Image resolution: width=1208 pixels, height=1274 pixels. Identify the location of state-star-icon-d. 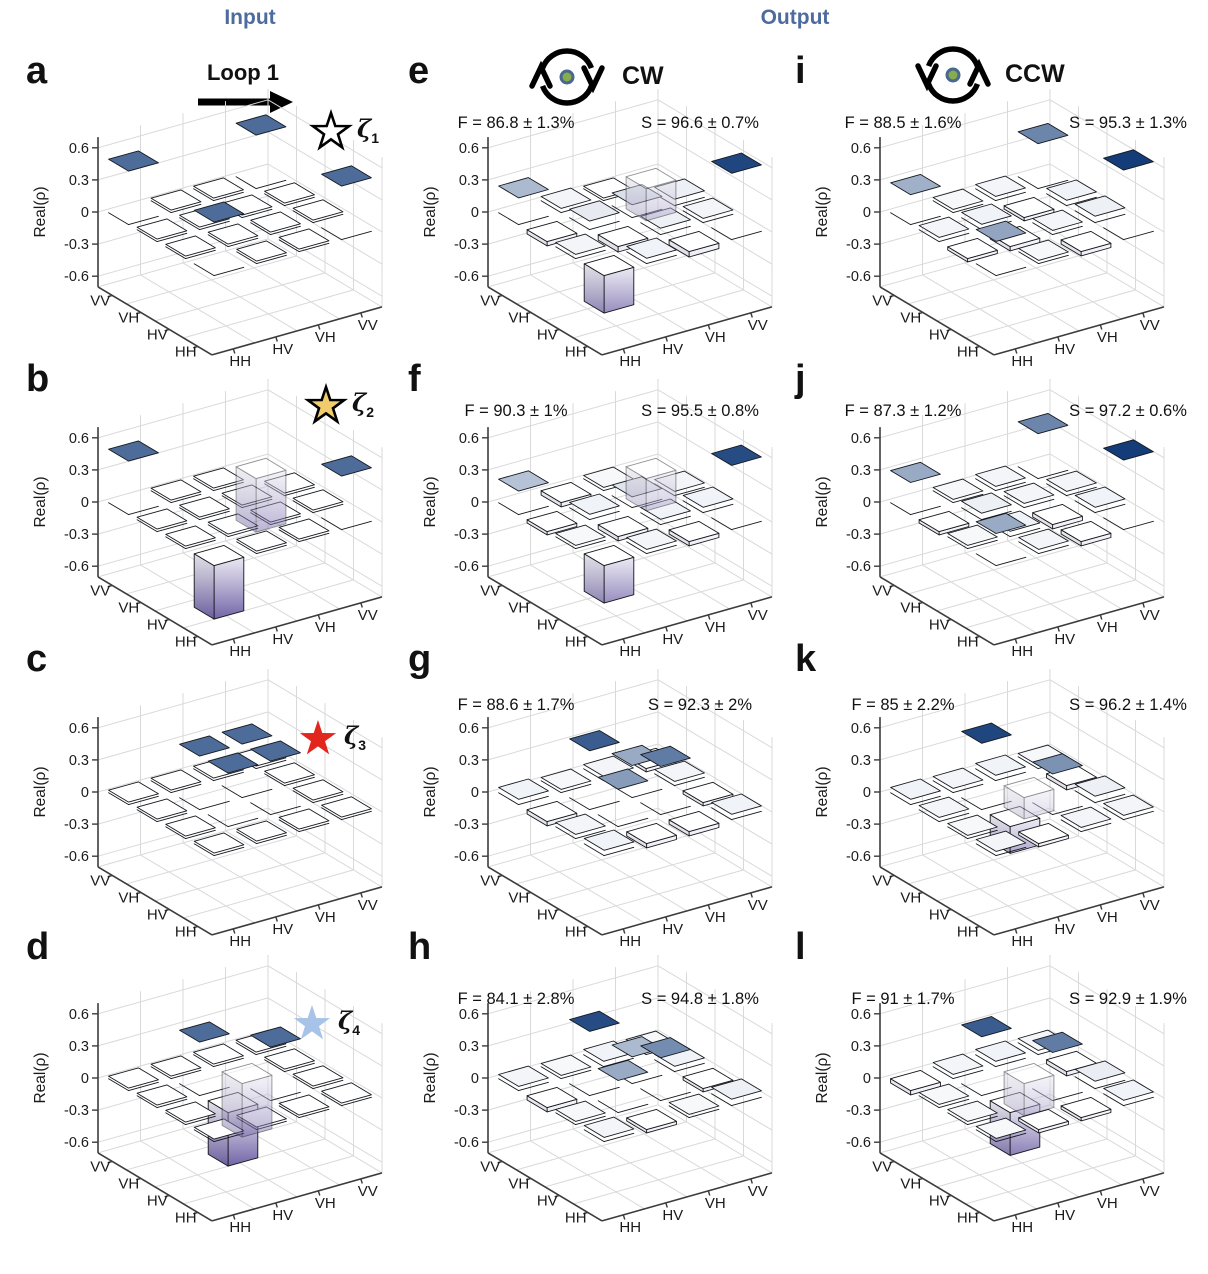
(312, 1022).